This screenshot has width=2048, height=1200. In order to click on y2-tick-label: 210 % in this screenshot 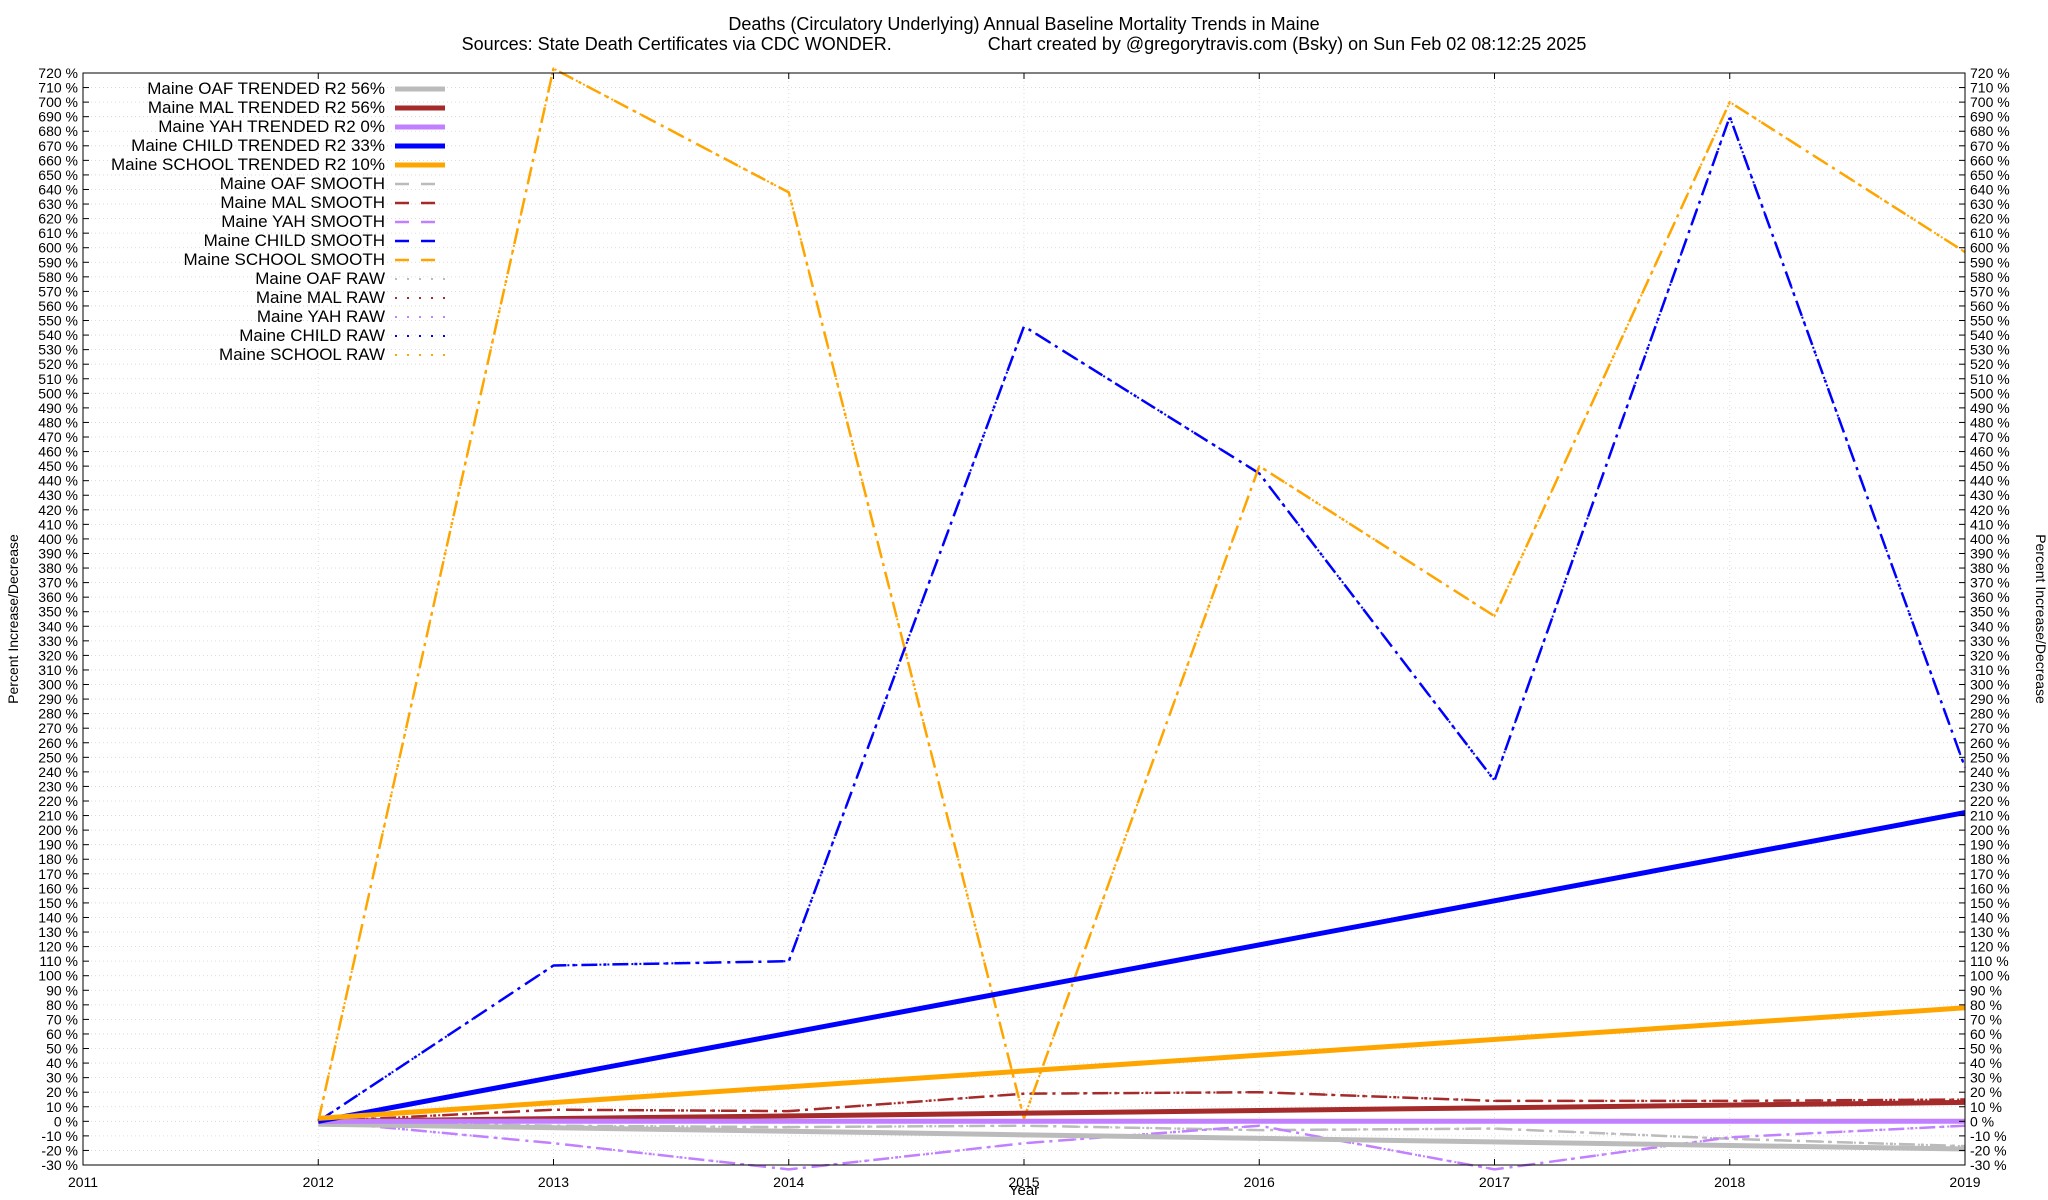, I will do `click(1990, 816)`.